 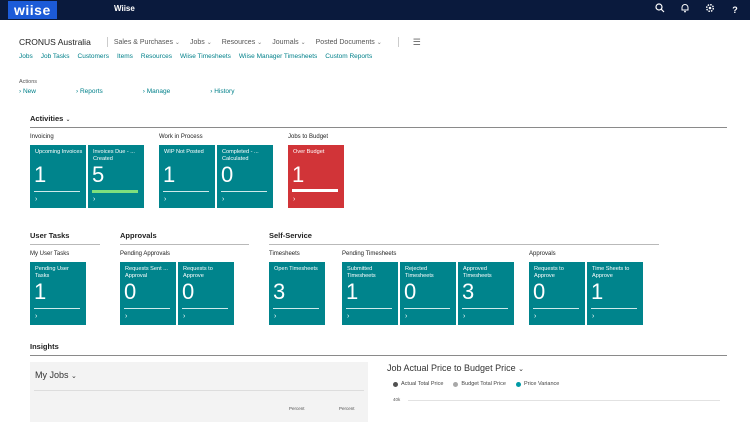 I want to click on tile-open-timesheets: Open Timesheets 3 ›, so click(x=297, y=293).